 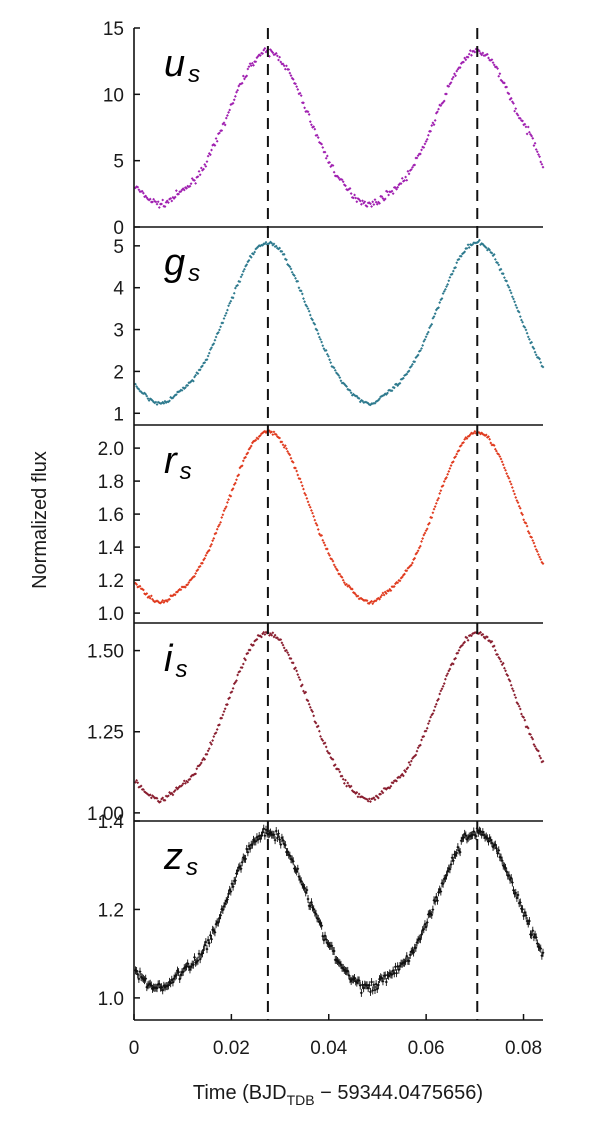 What do you see at coordinates (240, 1093) in the screenshot?
I see `x-axis-title-main: Time (BJD` at bounding box center [240, 1093].